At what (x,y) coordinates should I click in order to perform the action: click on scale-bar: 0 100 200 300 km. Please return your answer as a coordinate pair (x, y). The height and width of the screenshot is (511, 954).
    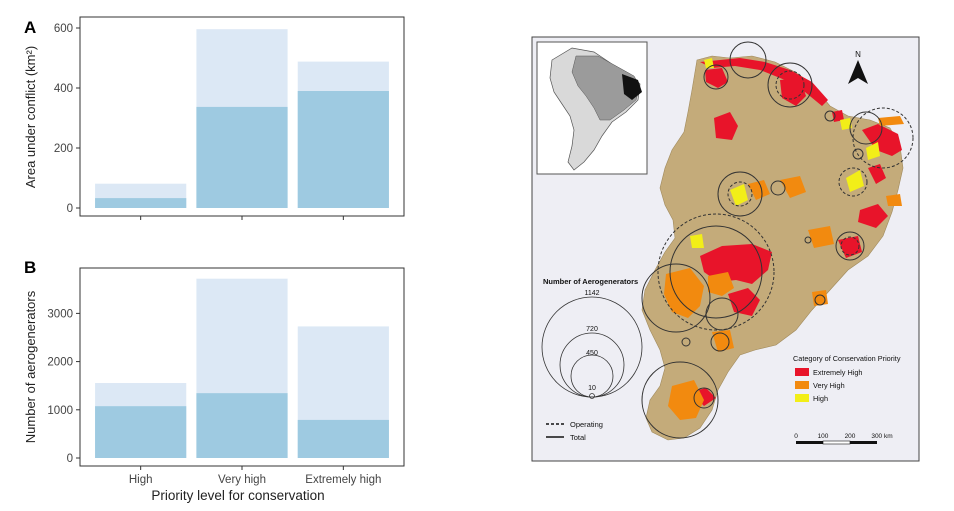
    Looking at the image, I should click on (843, 439).